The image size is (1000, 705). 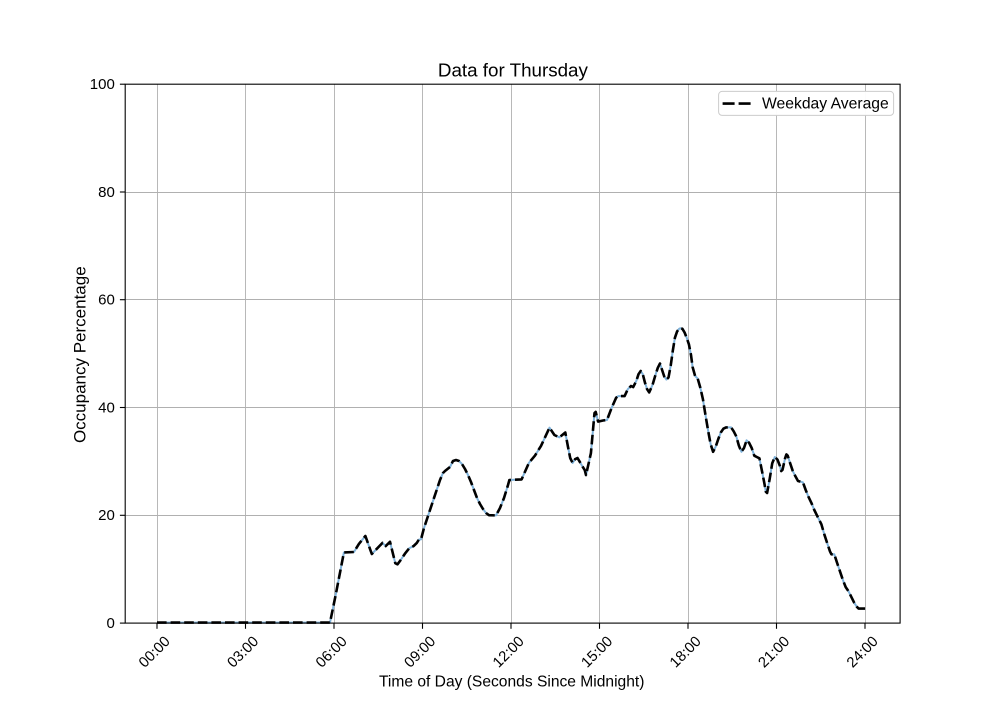 I want to click on svg-text: 0, so click(x=110, y=623).